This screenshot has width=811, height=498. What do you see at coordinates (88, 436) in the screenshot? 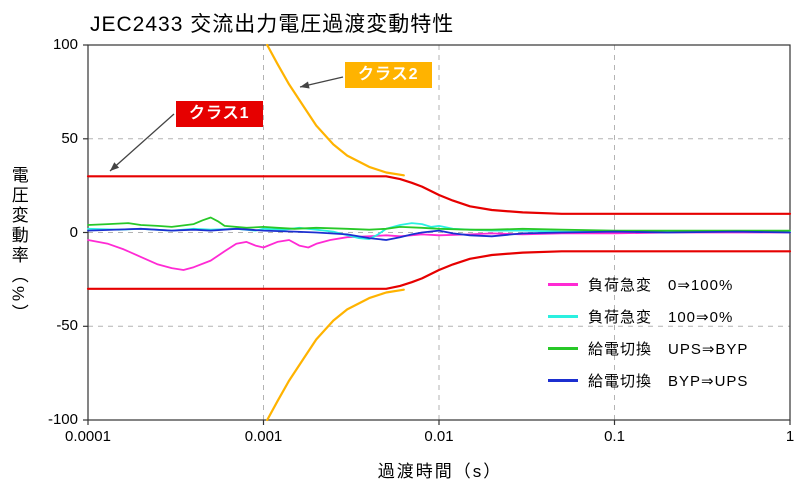
I see `x-tick-label: 0.0001` at bounding box center [88, 436].